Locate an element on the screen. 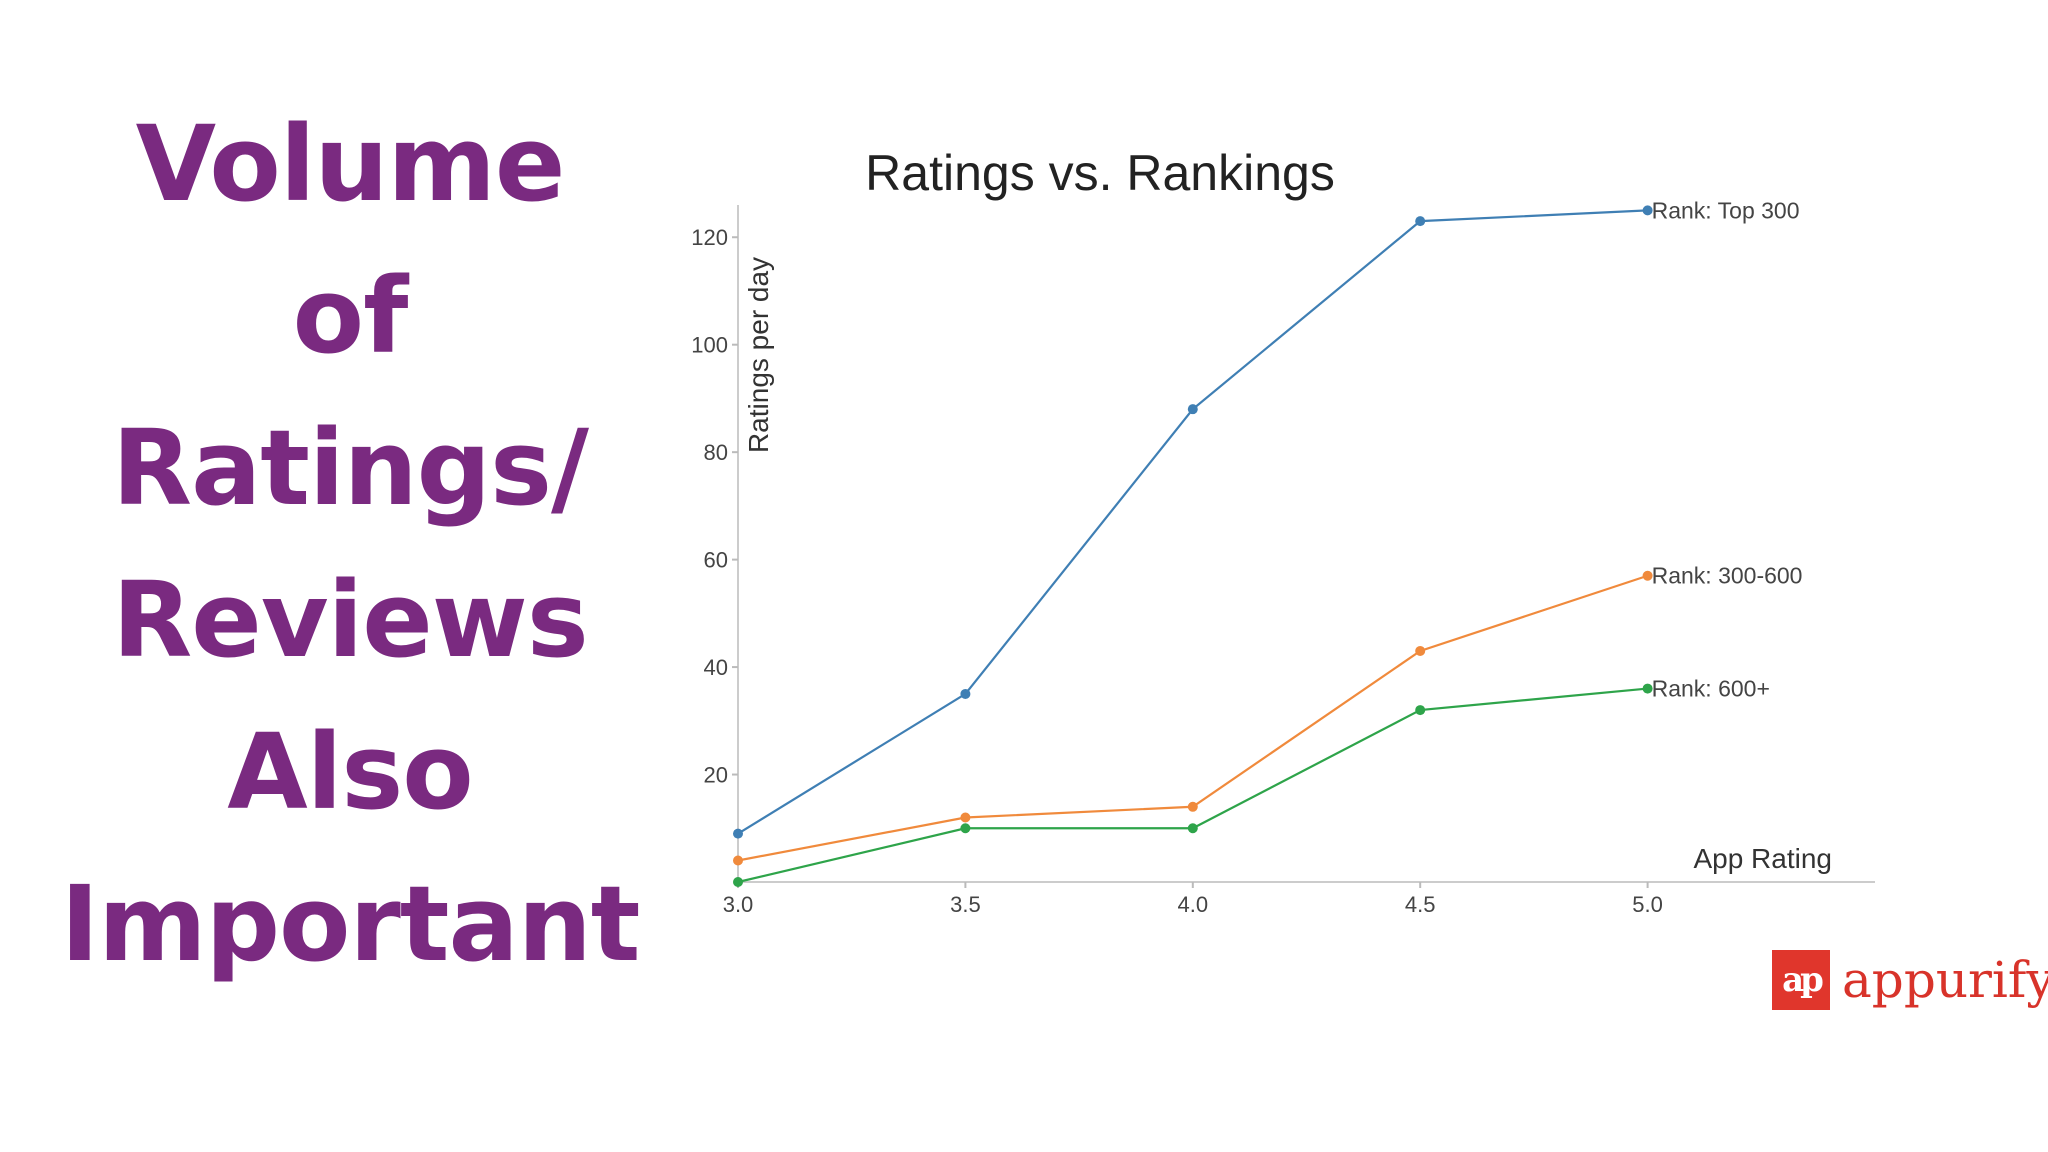 This screenshot has width=2048, height=1152. title-line: Also is located at coordinates (350, 772).